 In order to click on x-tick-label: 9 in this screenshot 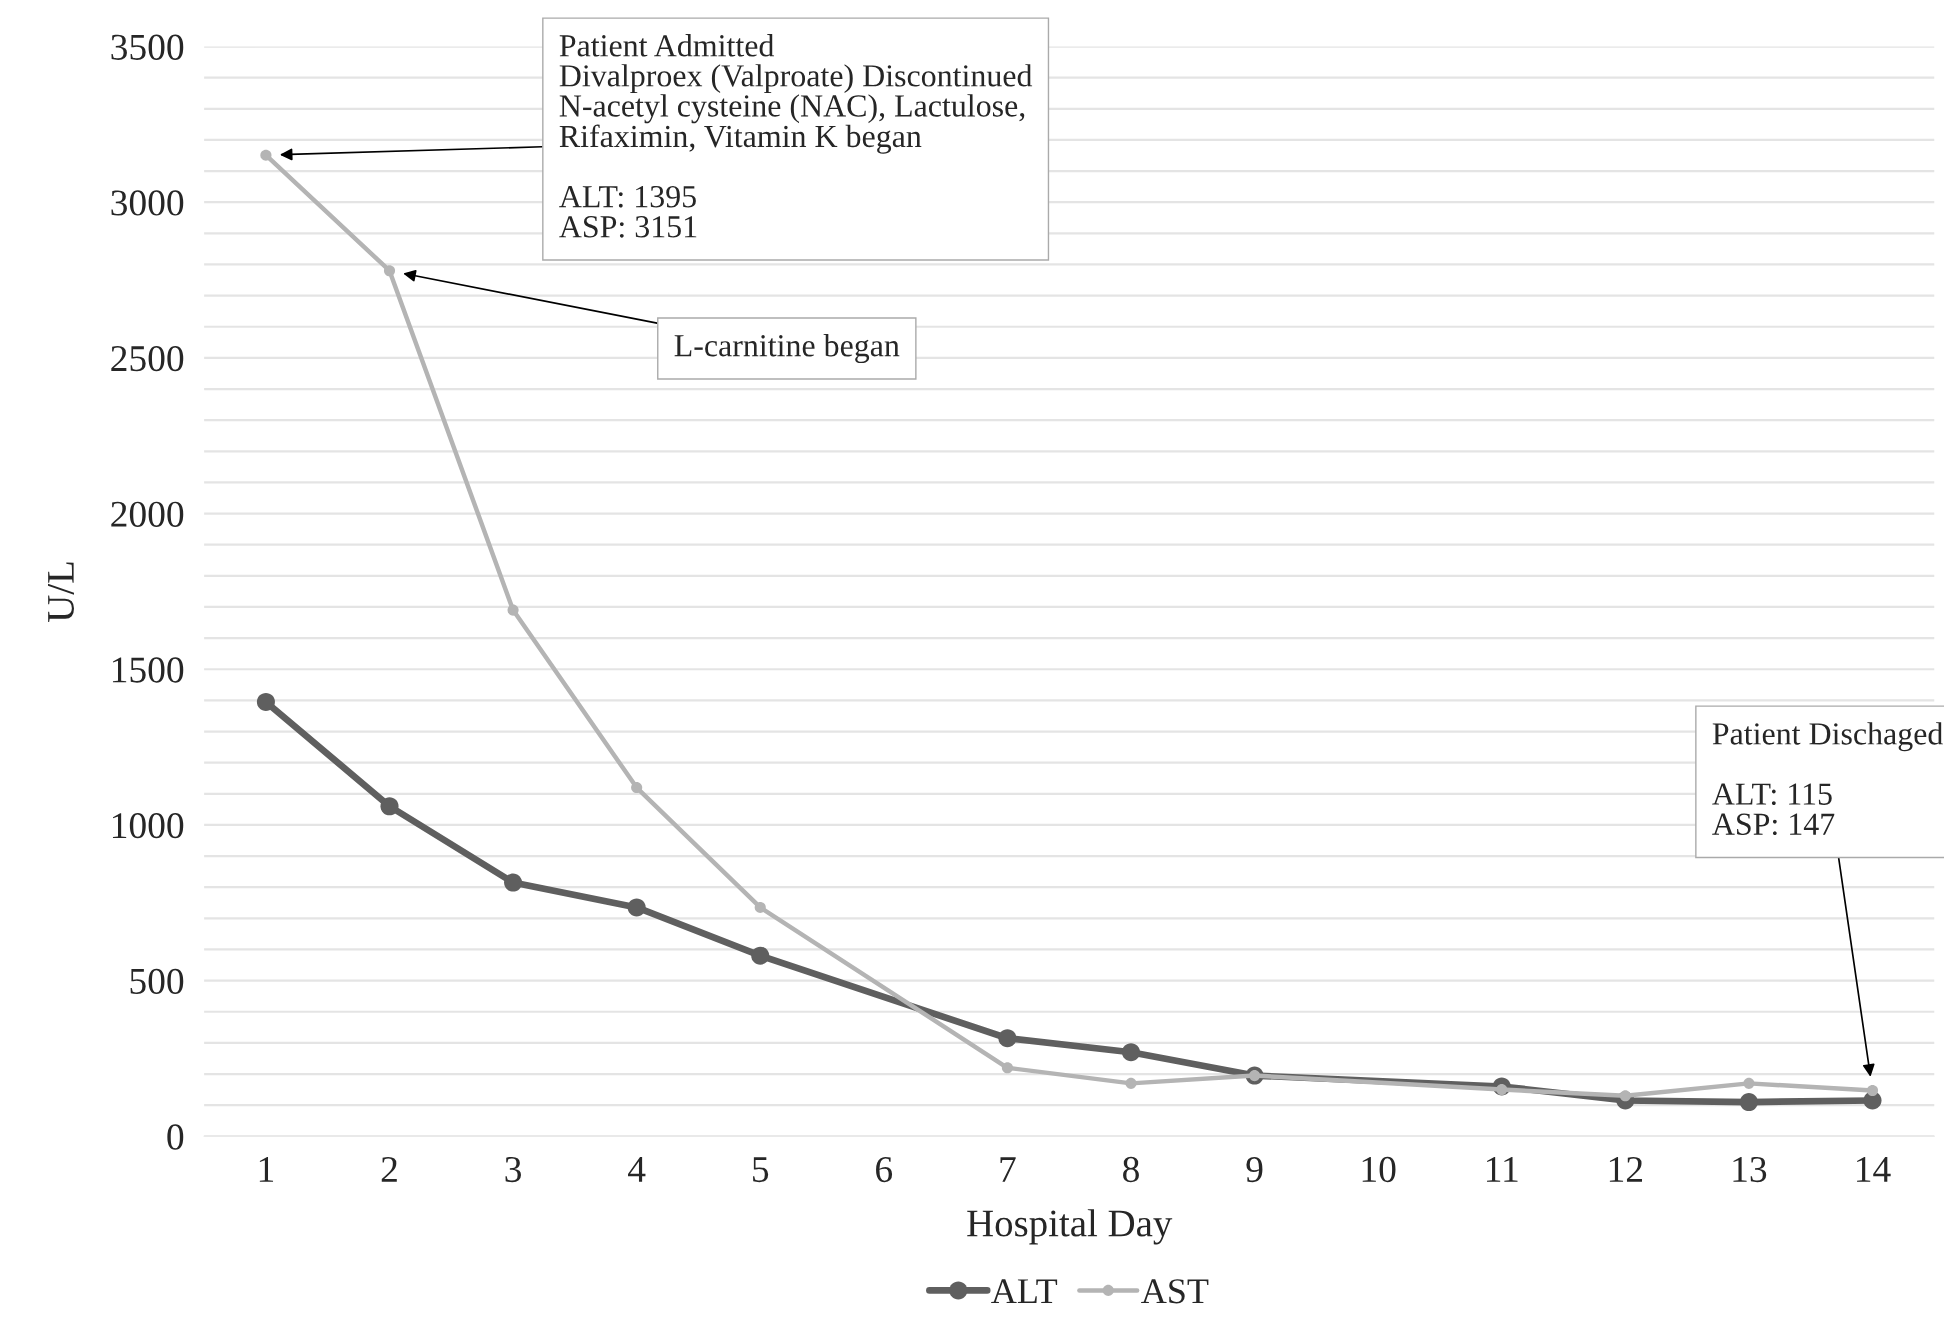, I will do `click(1254, 1169)`.